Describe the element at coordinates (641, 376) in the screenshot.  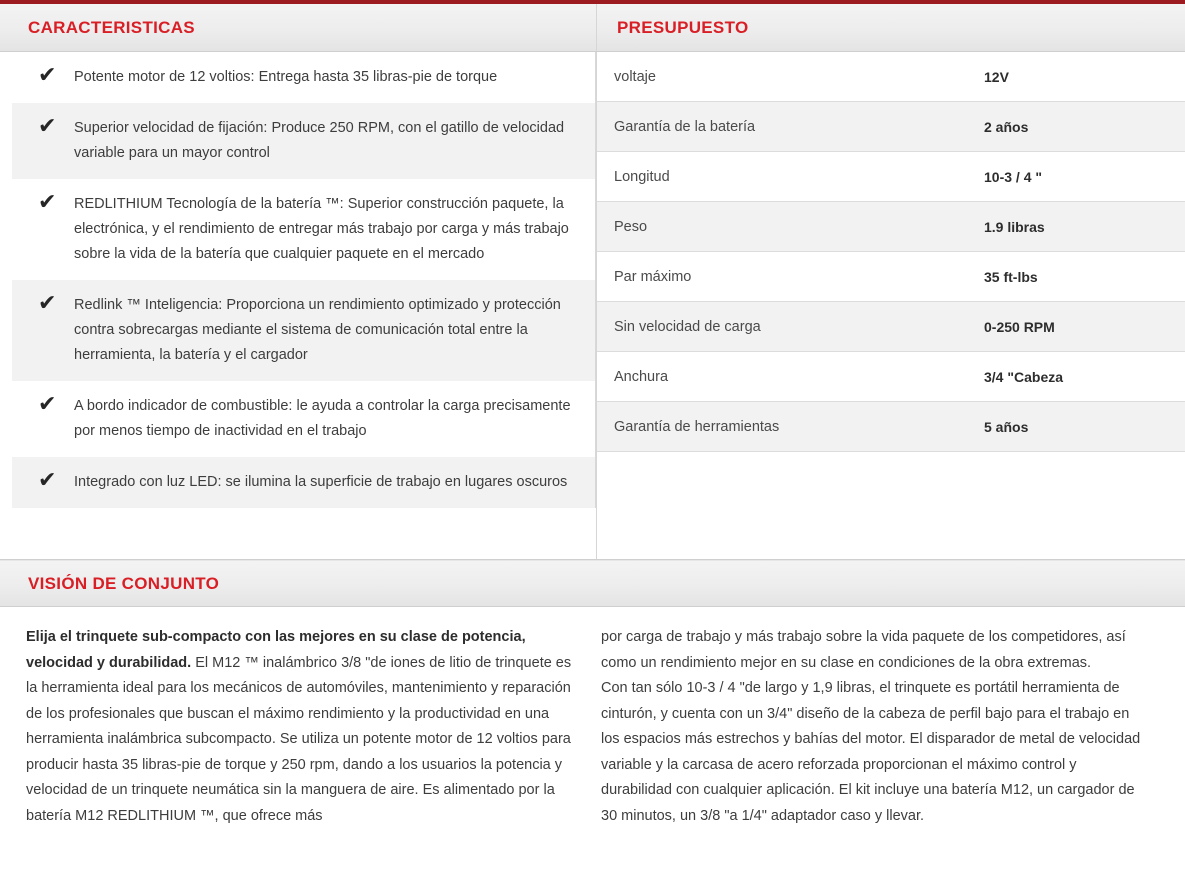
I see `spec-label: Anchura` at that location.